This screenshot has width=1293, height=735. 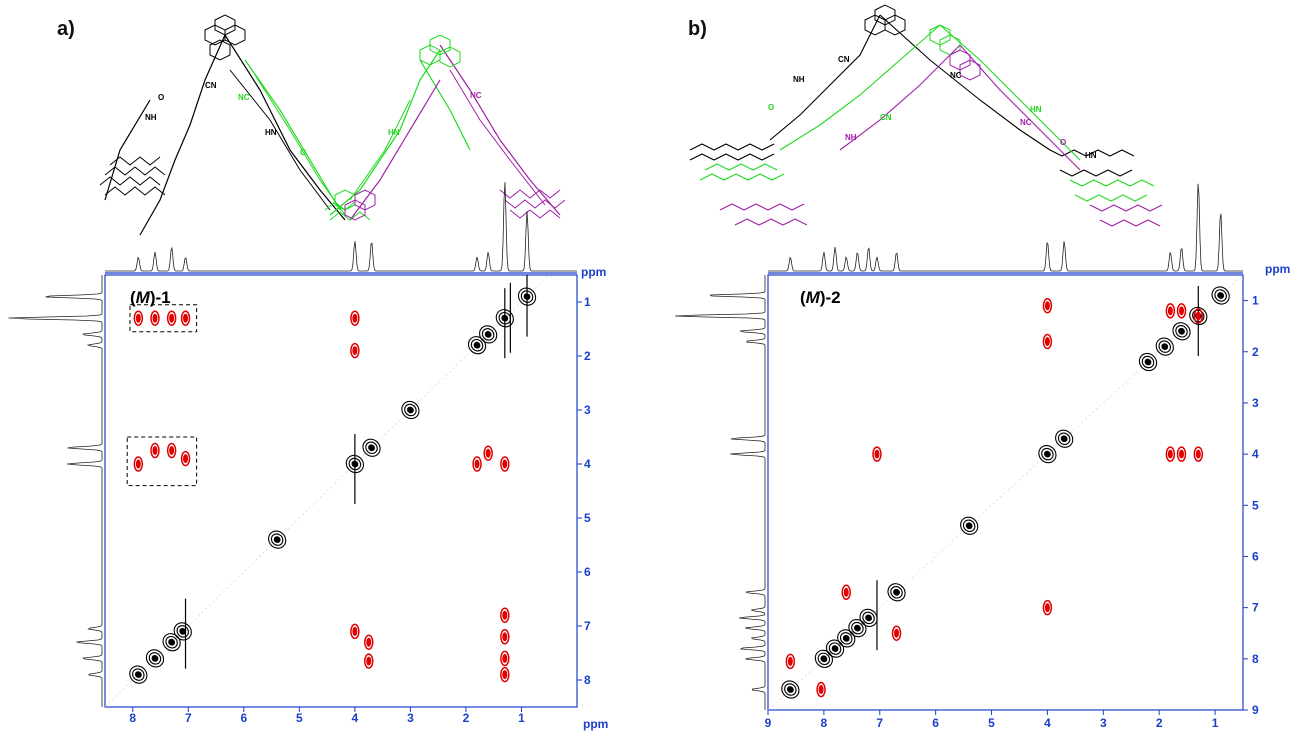 What do you see at coordinates (1255, 505) in the screenshot?
I see `y-tick-label: 5` at bounding box center [1255, 505].